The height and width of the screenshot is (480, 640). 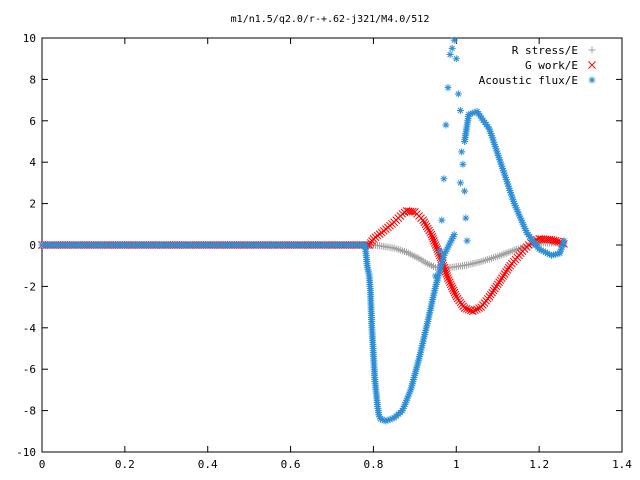 I want to click on y-tick-label: 0, so click(x=32, y=245).